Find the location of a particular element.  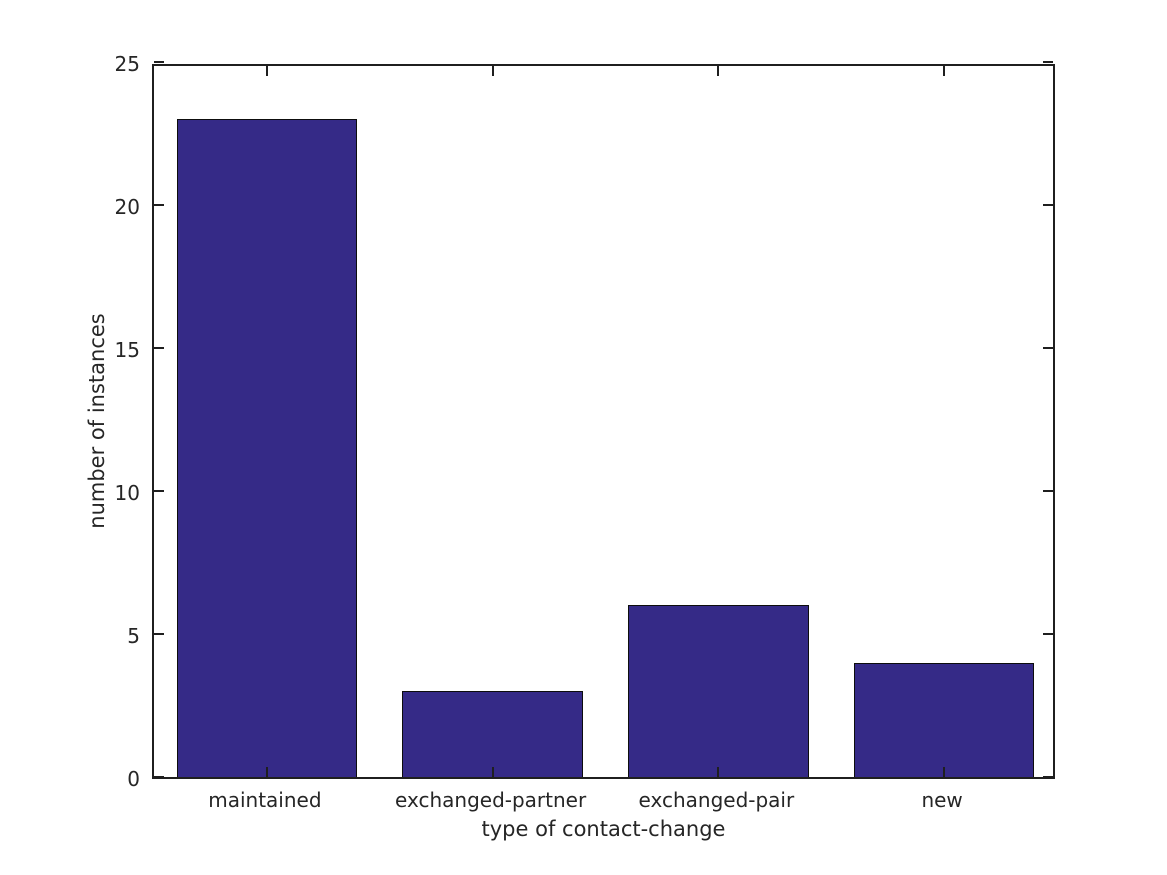

y-tick-label-15: 15 is located at coordinates (127, 350).